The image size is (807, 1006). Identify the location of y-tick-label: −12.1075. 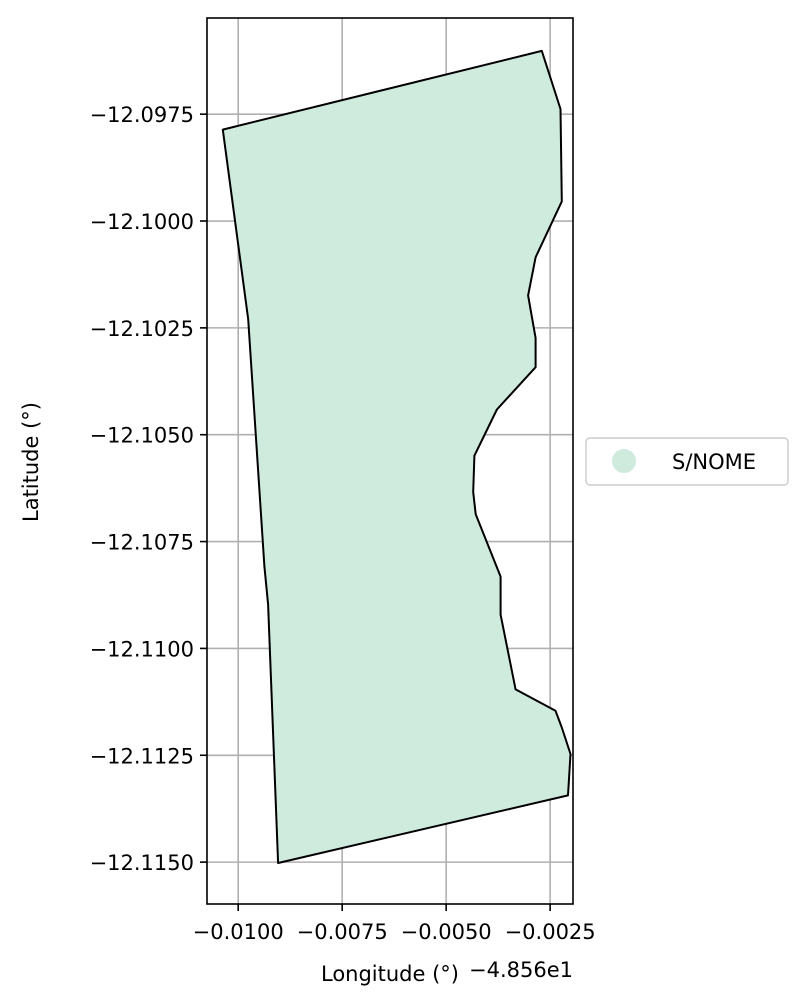
(142, 543).